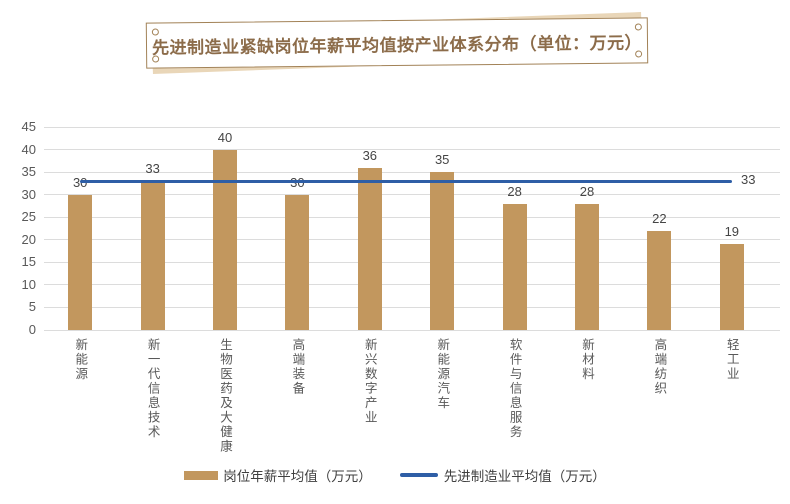 The image size is (790, 504). Describe the element at coordinates (28, 172) in the screenshot. I see `y-axis-tick-label: 35` at that location.